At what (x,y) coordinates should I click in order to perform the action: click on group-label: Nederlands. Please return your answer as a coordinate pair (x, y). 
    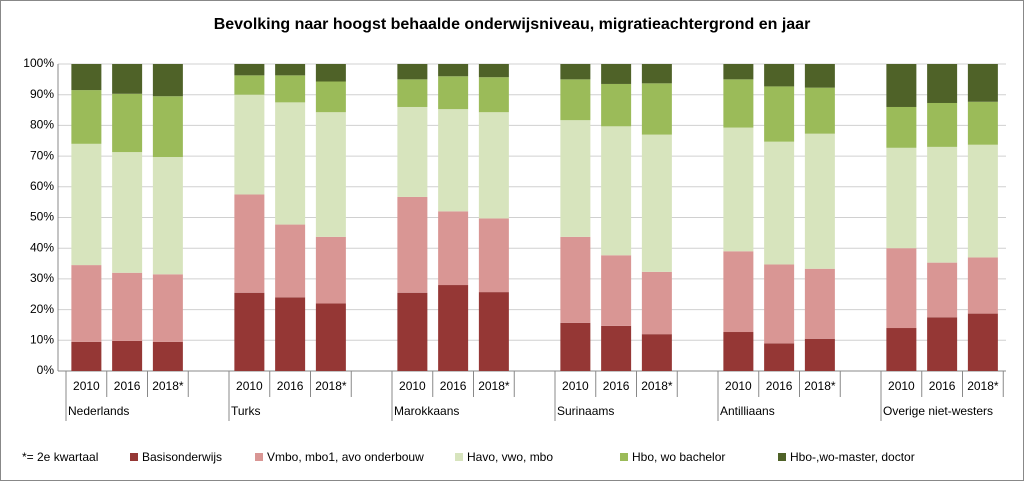
    Looking at the image, I should click on (98, 411).